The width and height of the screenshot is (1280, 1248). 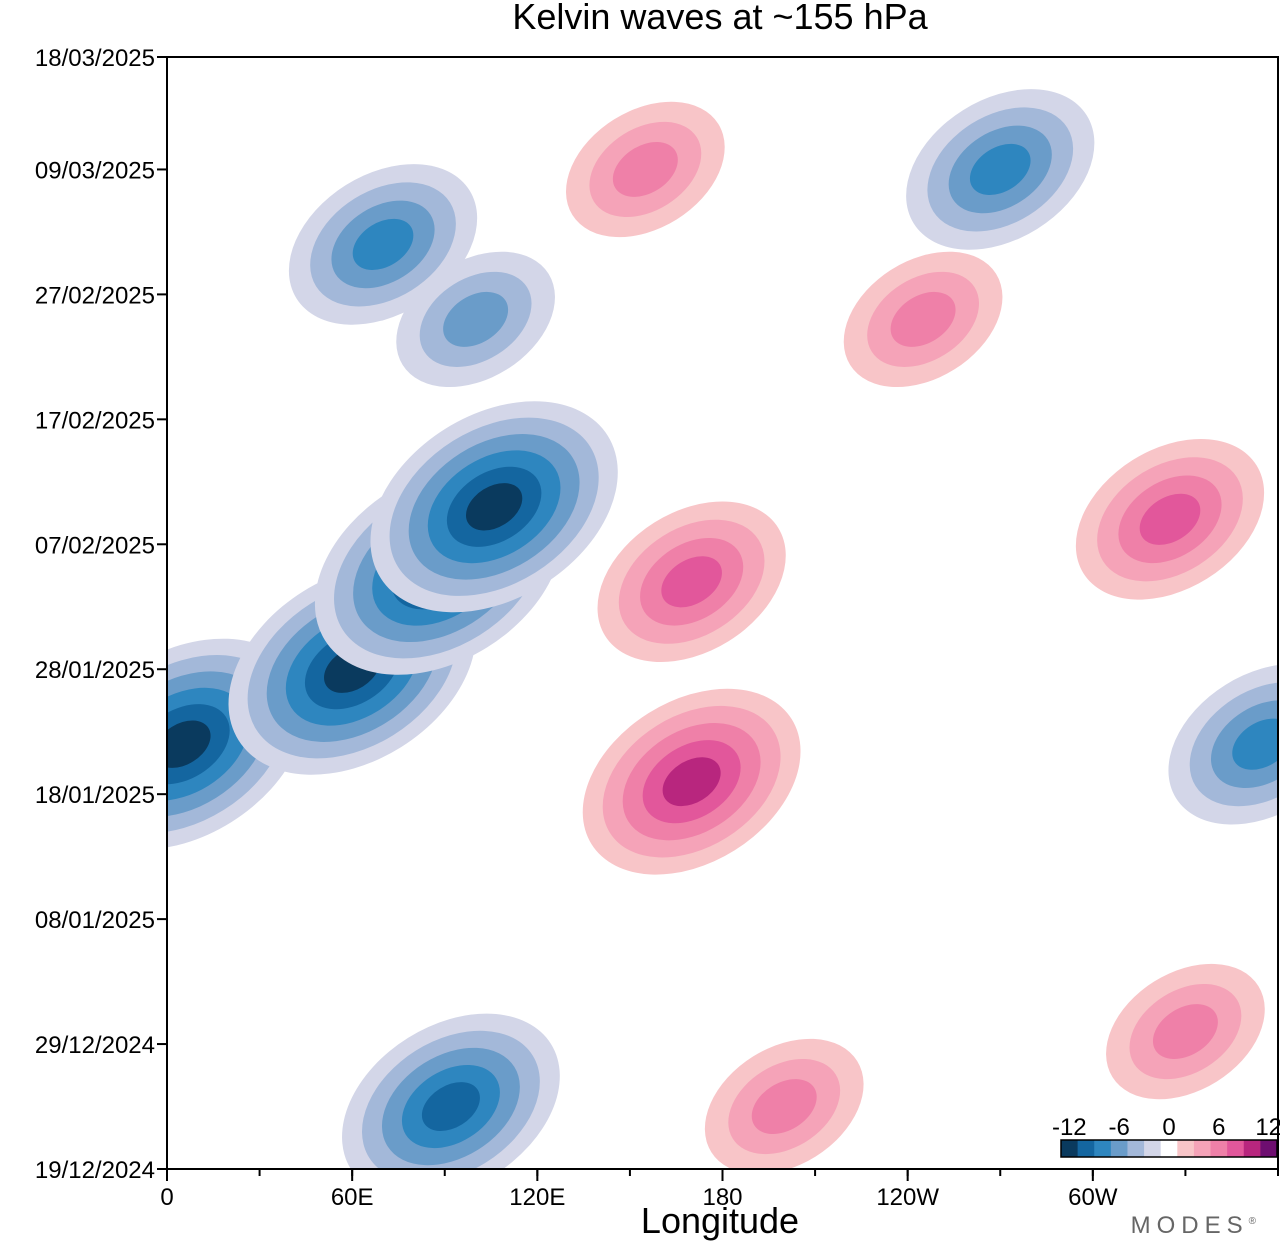 I want to click on chart-title: Kelvin waves at ~155 hPa, so click(x=720, y=18).